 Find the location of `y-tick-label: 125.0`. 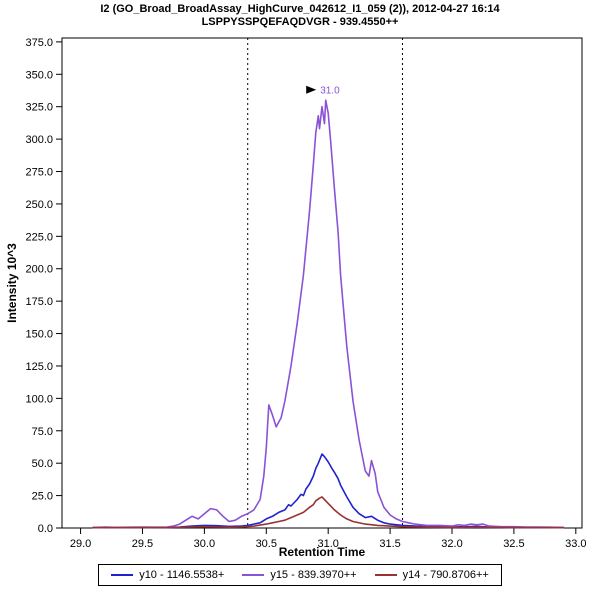

y-tick-label: 125.0 is located at coordinates (39, 367).